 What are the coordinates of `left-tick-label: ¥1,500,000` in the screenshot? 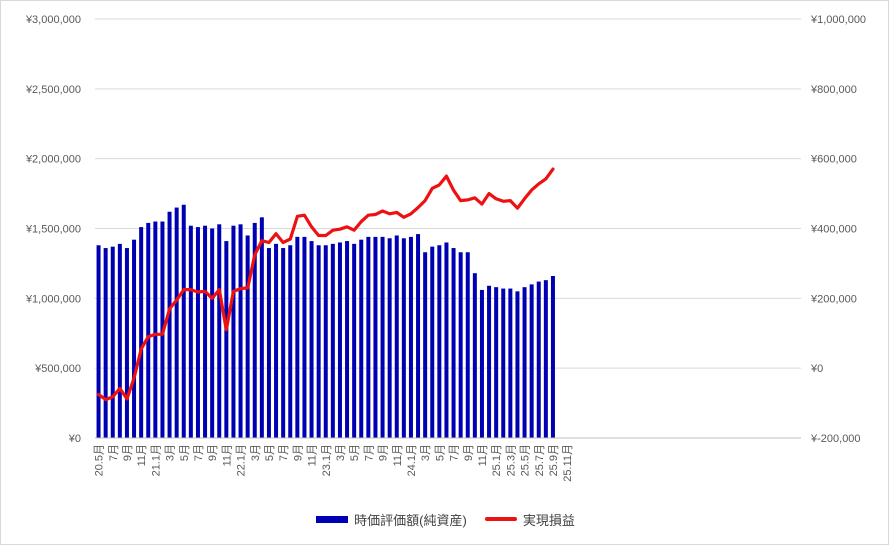 It's located at (53, 230).